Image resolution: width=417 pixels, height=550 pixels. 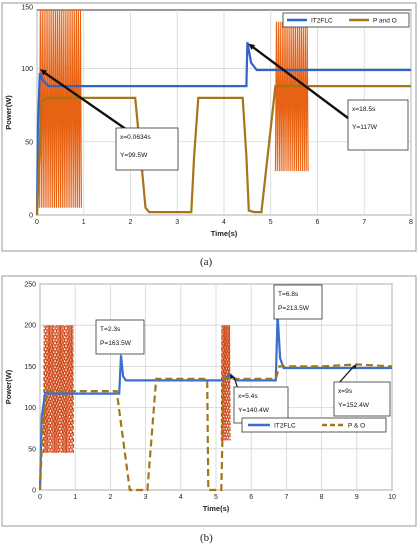 What do you see at coordinates (110, 329) in the screenshot?
I see `annotation-text: T=2.3s` at bounding box center [110, 329].